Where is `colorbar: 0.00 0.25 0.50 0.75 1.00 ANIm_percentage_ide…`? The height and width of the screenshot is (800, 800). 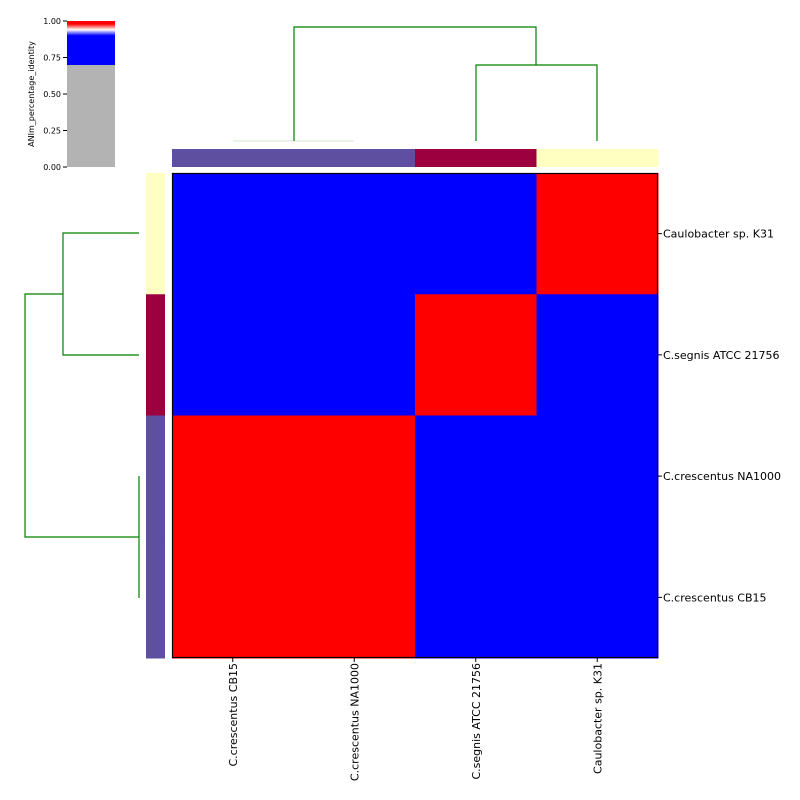
colorbar: 0.00 0.25 0.50 0.75 1.00 ANIm_percentage_ide… is located at coordinates (71, 94).